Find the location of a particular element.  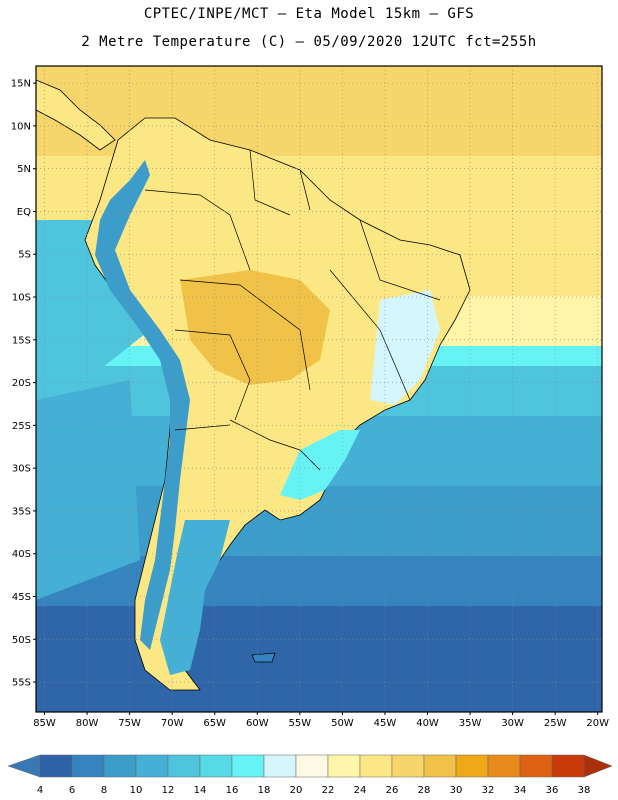

lon-label: 20W is located at coordinates (597, 723).